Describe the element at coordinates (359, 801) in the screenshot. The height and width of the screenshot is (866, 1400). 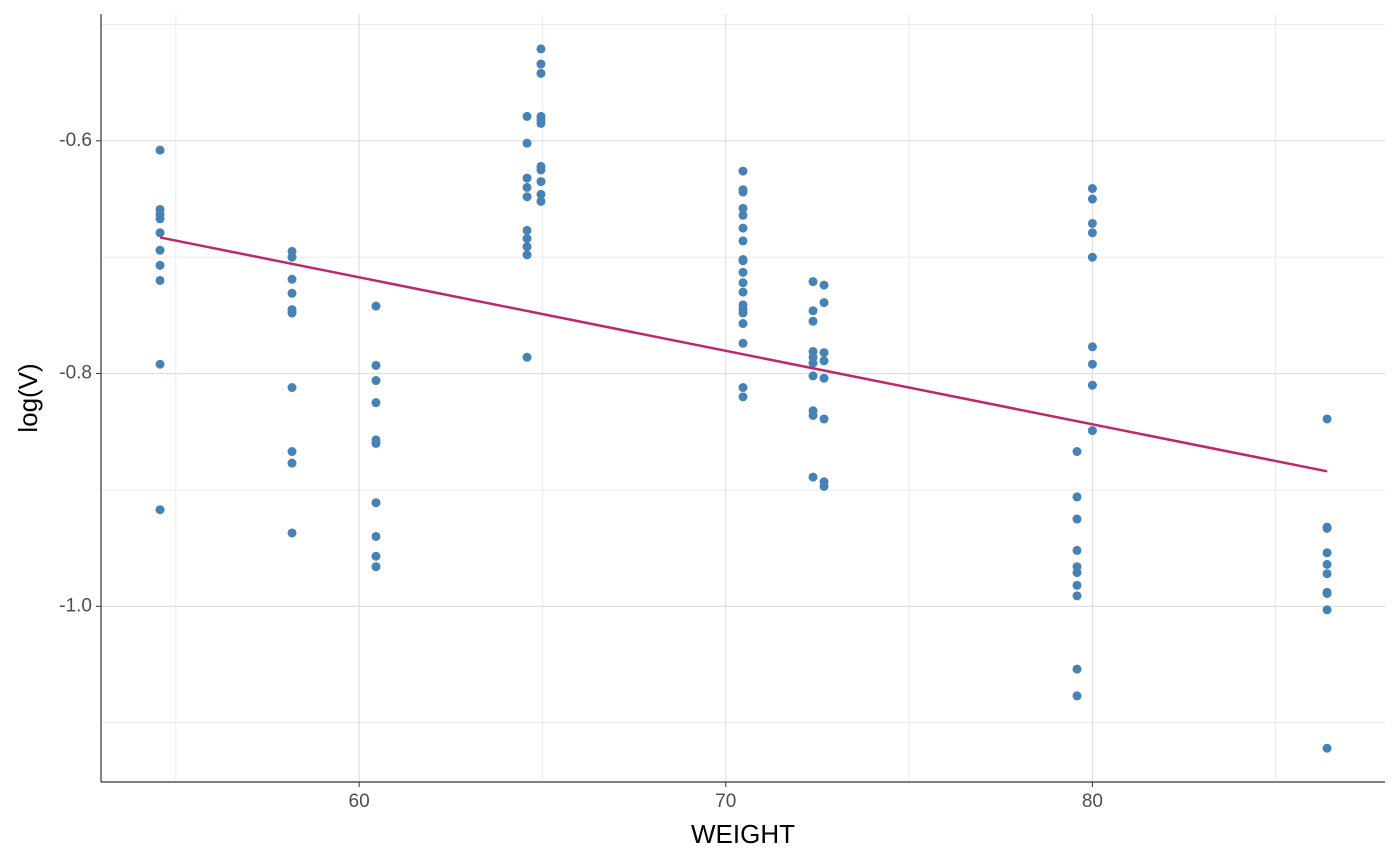
I see `x-tick-label: 60` at that location.